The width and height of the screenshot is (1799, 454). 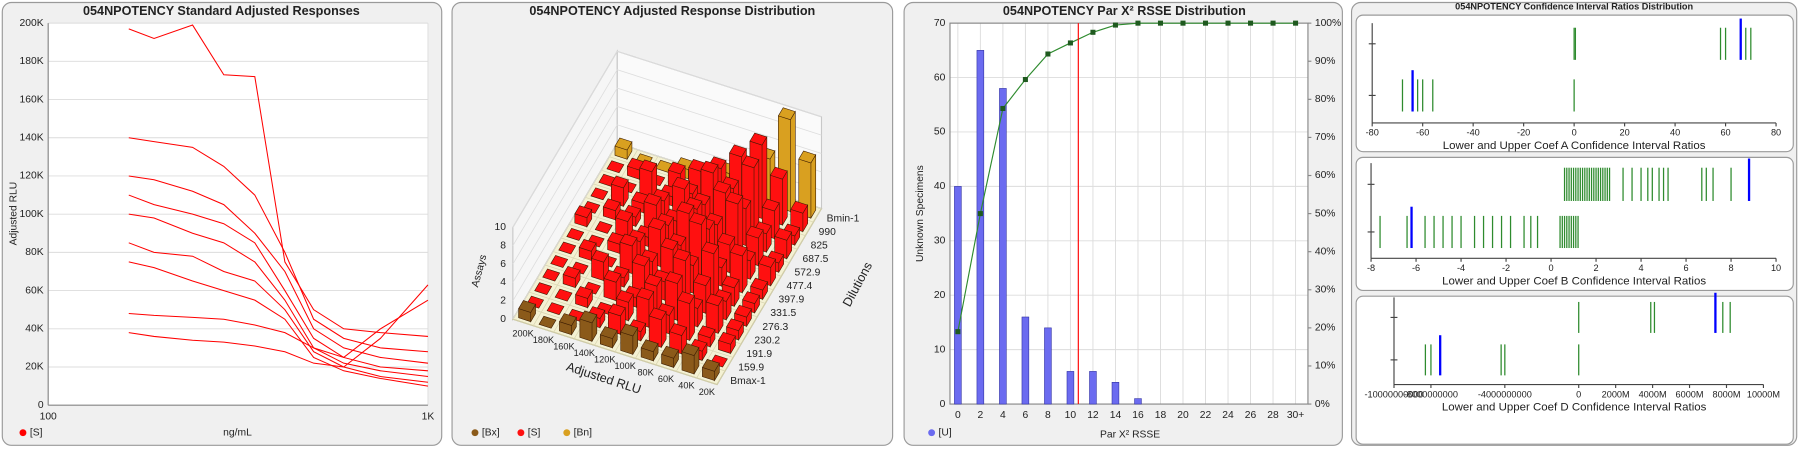 What do you see at coordinates (237, 432) in the screenshot?
I see `x-axis-label: ng/mL` at bounding box center [237, 432].